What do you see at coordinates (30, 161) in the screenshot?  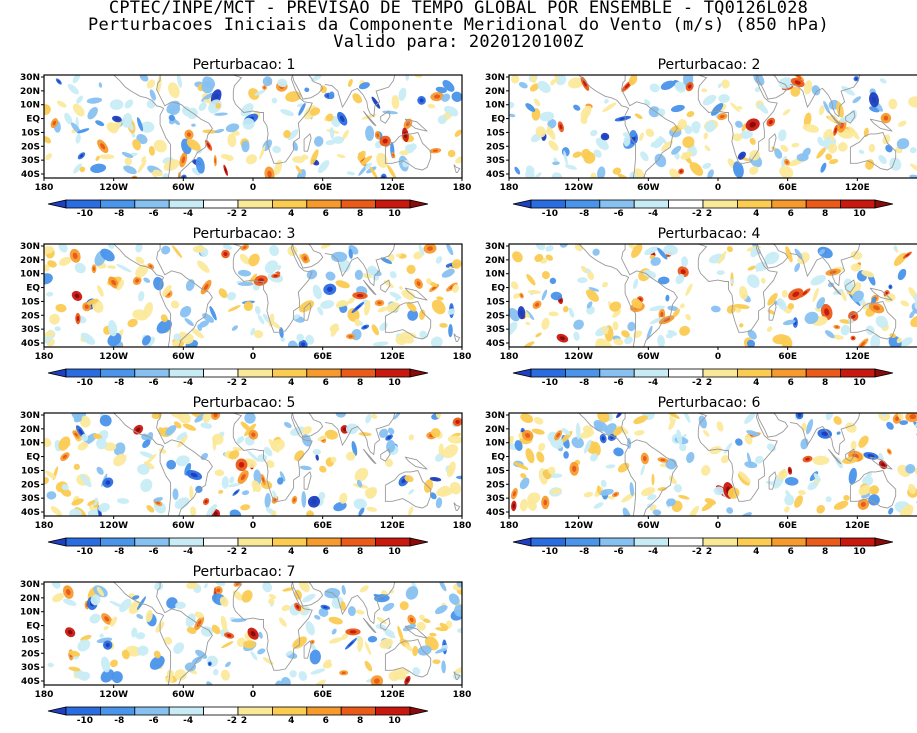 I see `lat-tick-label: 30S` at bounding box center [30, 161].